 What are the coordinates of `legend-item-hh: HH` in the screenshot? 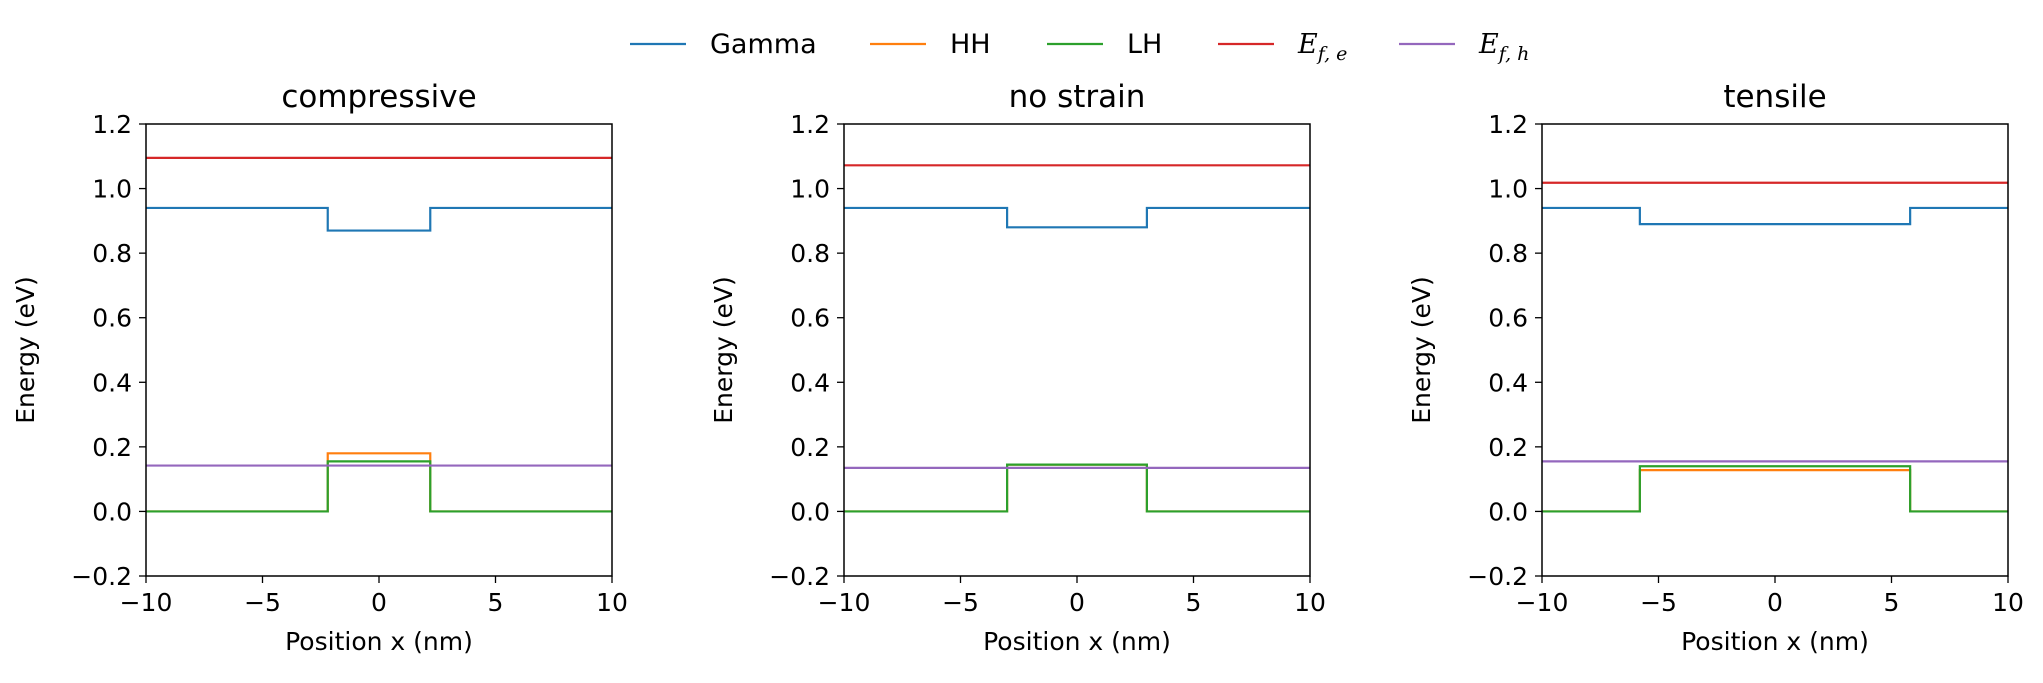 It's located at (930, 44).